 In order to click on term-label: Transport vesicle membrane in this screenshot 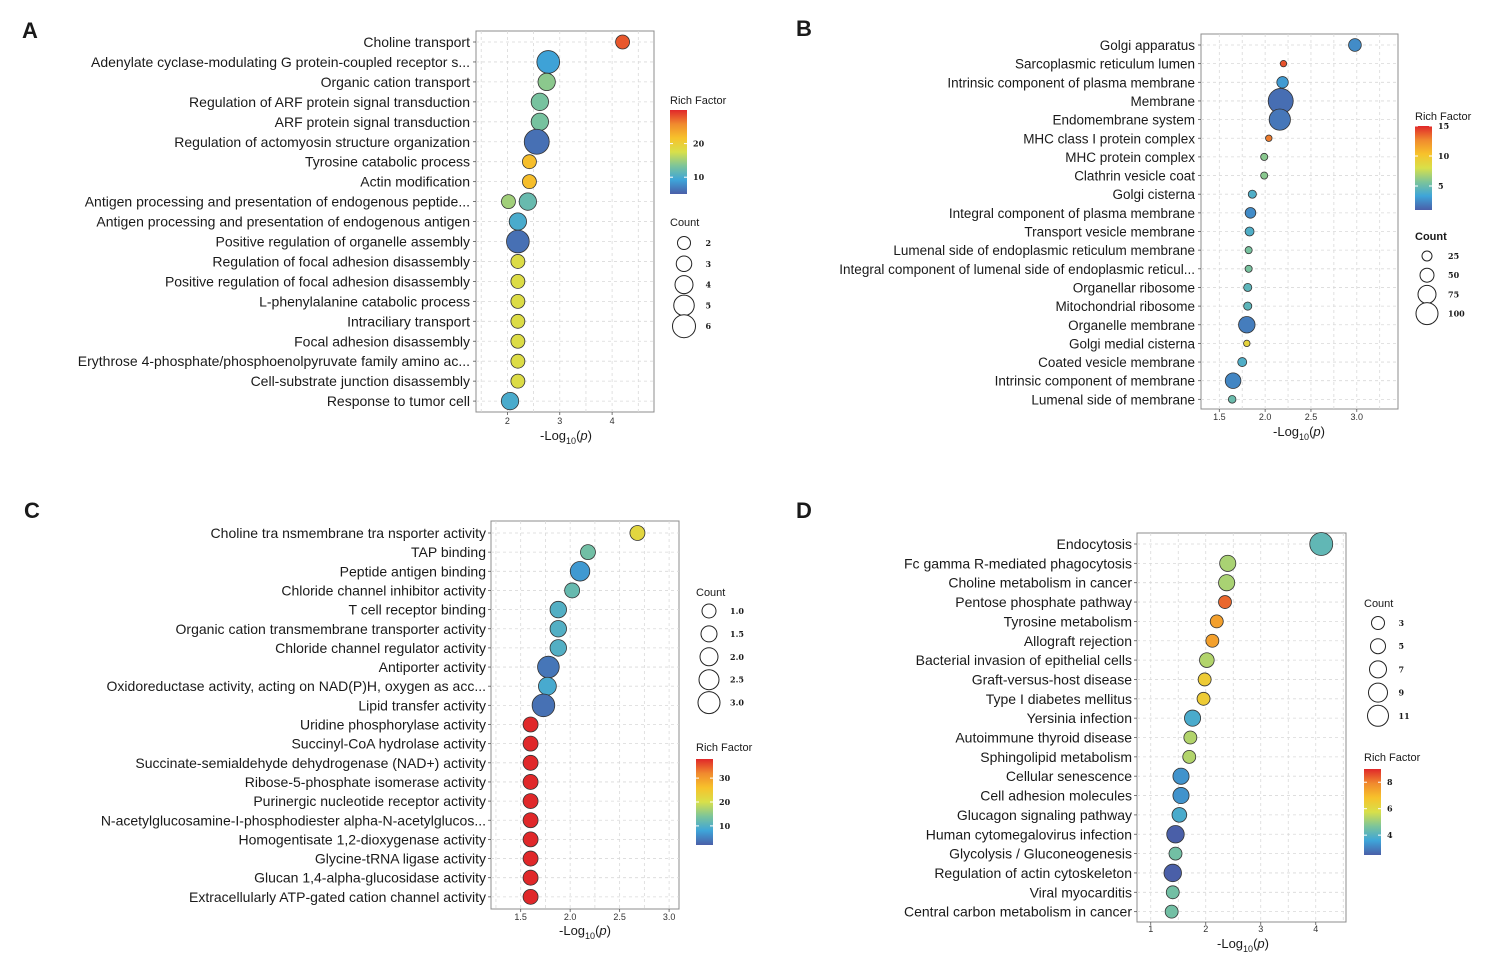, I will do `click(1109, 232)`.